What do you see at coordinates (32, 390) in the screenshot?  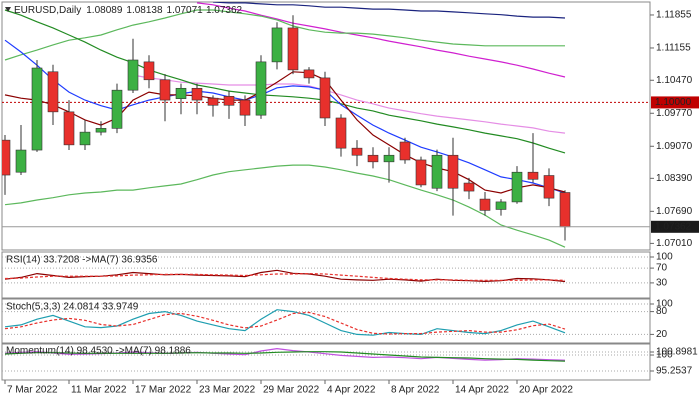 I see `x-tick-label: 7 Mar 2022` at bounding box center [32, 390].